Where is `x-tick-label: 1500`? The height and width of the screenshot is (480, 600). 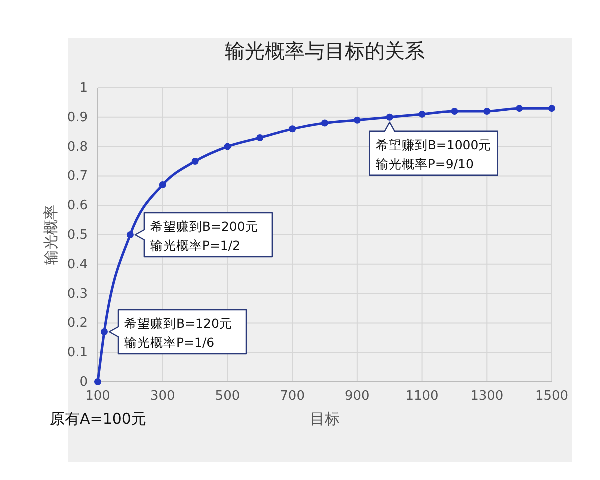
x-tick-label: 1500 is located at coordinates (552, 396).